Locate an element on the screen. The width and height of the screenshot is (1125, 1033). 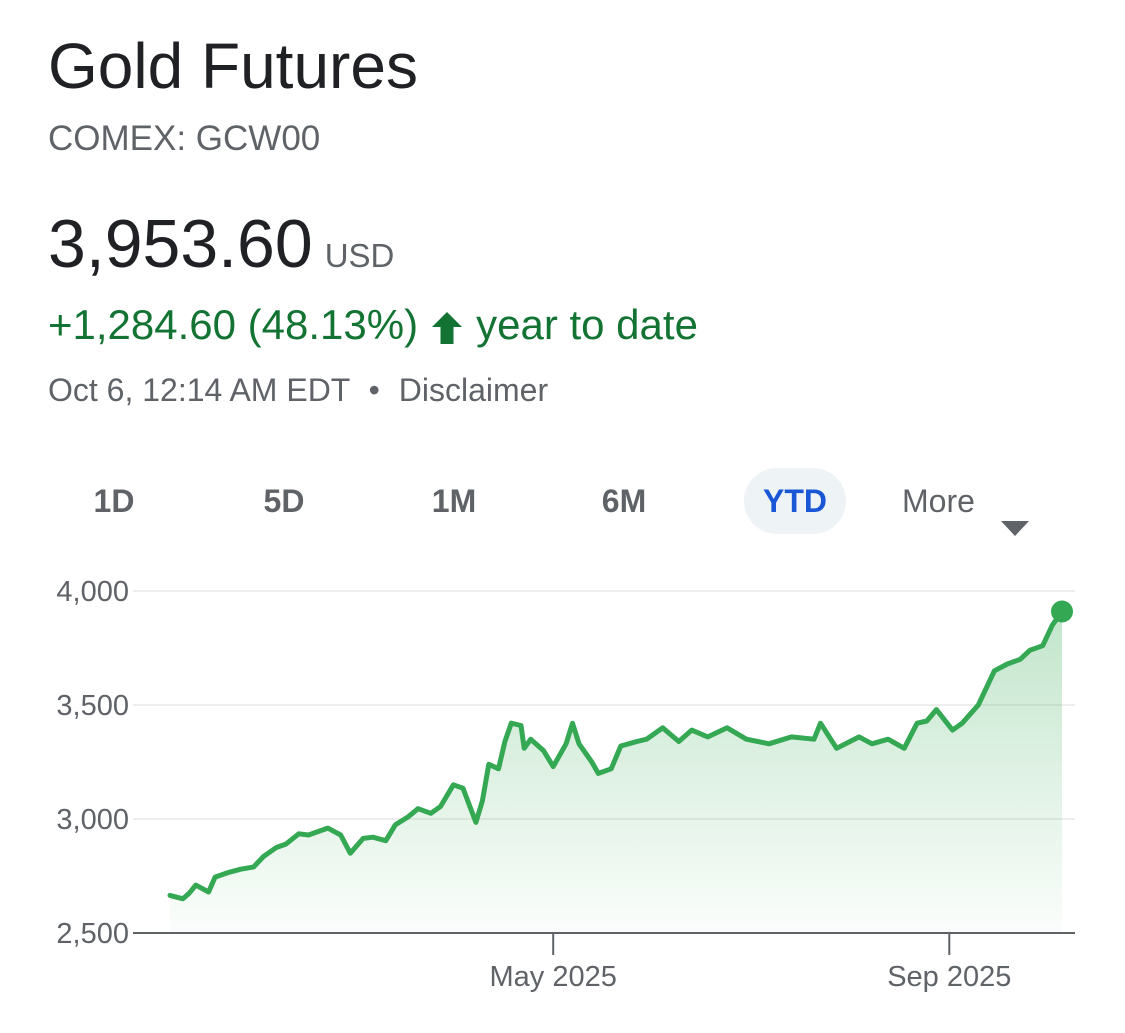
y-tick-label: 2,500 is located at coordinates (92, 934).